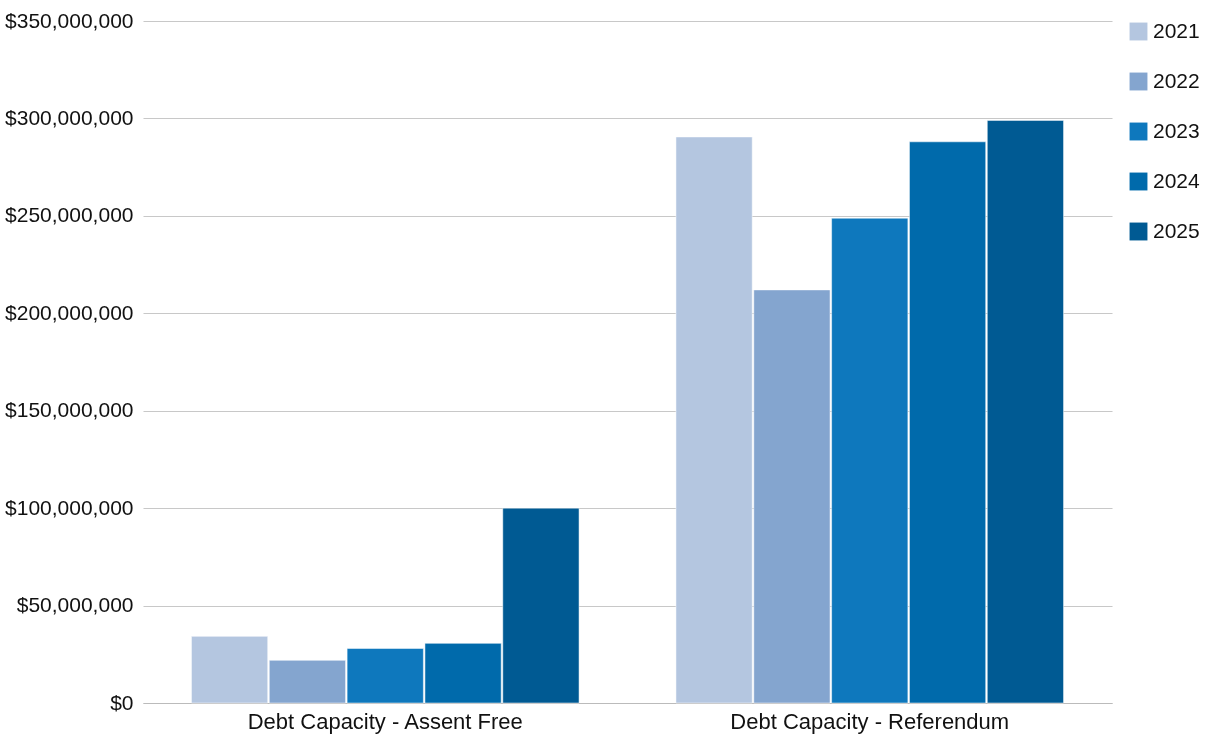  Describe the element at coordinates (385, 721) in the screenshot. I see `x-tick-label: Debt Capacity - Assent Free` at that location.